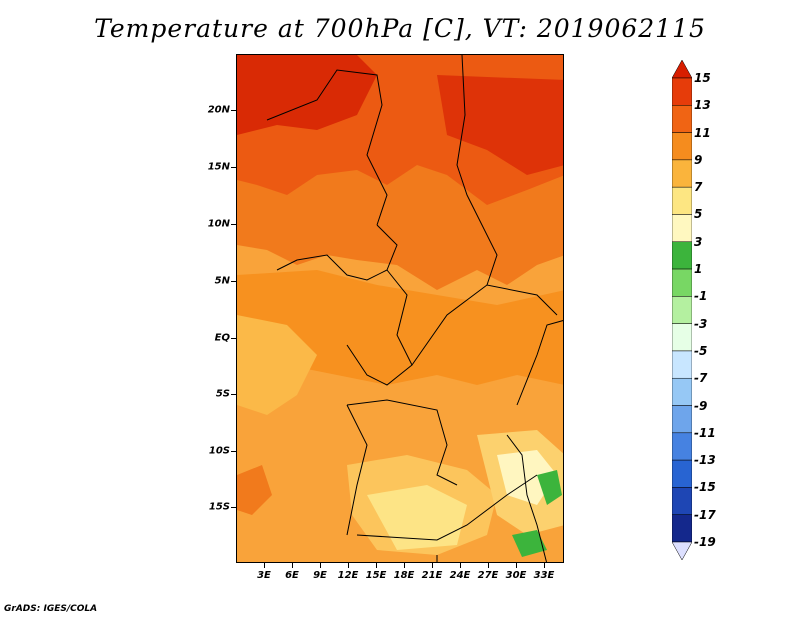 The height and width of the screenshot is (618, 800). I want to click on lat-label: 5N, so click(222, 281).